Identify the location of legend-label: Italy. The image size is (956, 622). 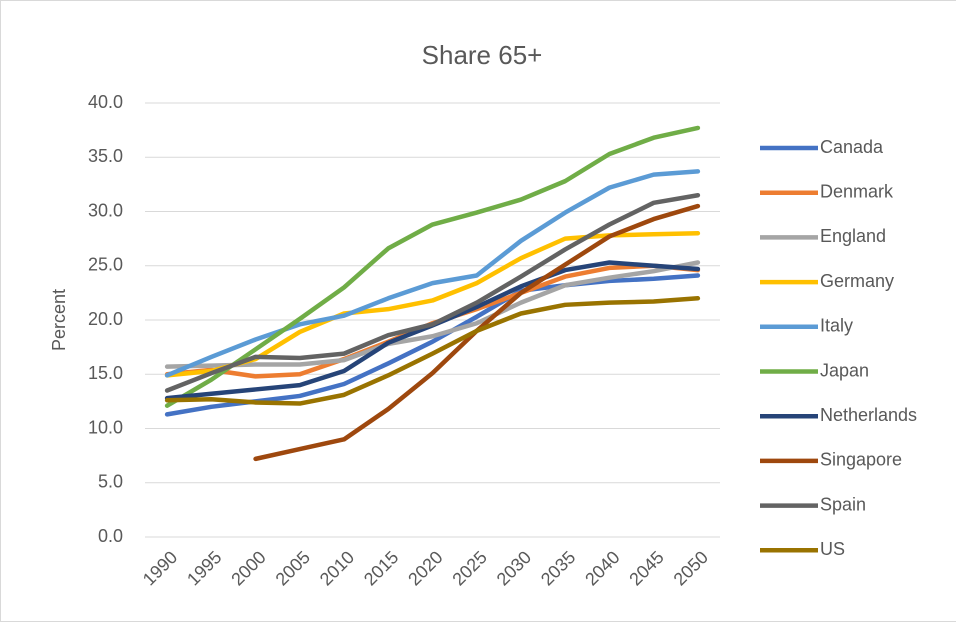
(836, 326).